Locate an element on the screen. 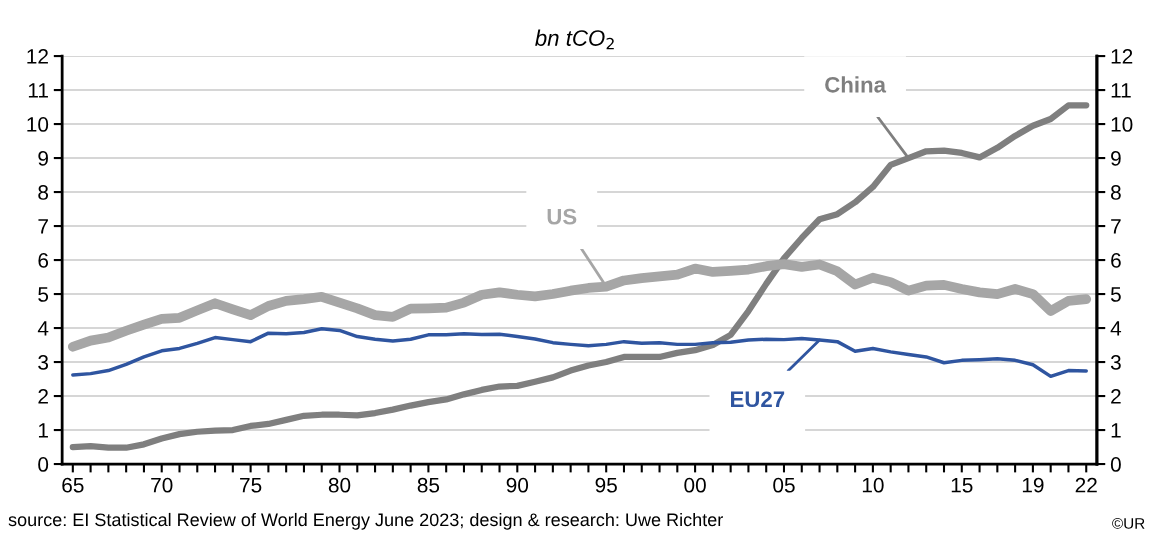  y-tick-label: 5 is located at coordinates (43, 294).